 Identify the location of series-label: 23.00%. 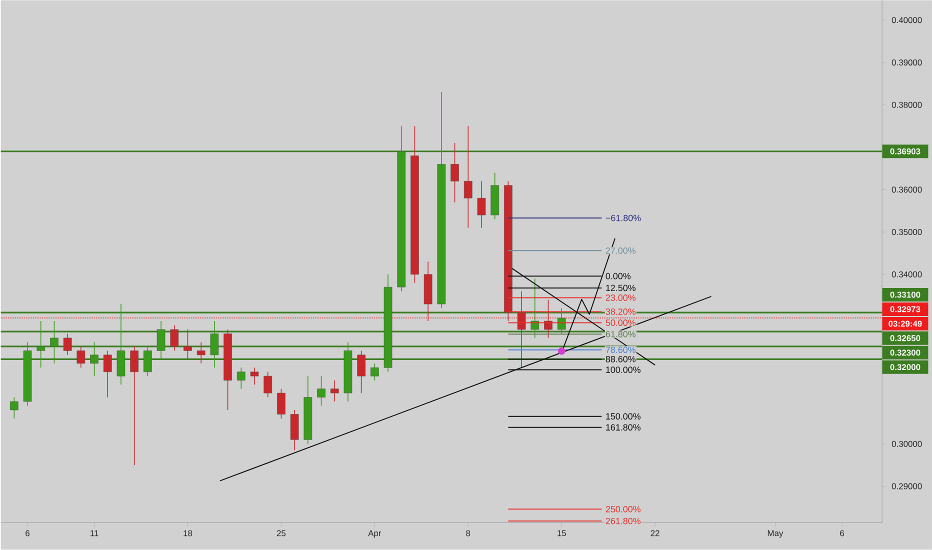
(621, 298).